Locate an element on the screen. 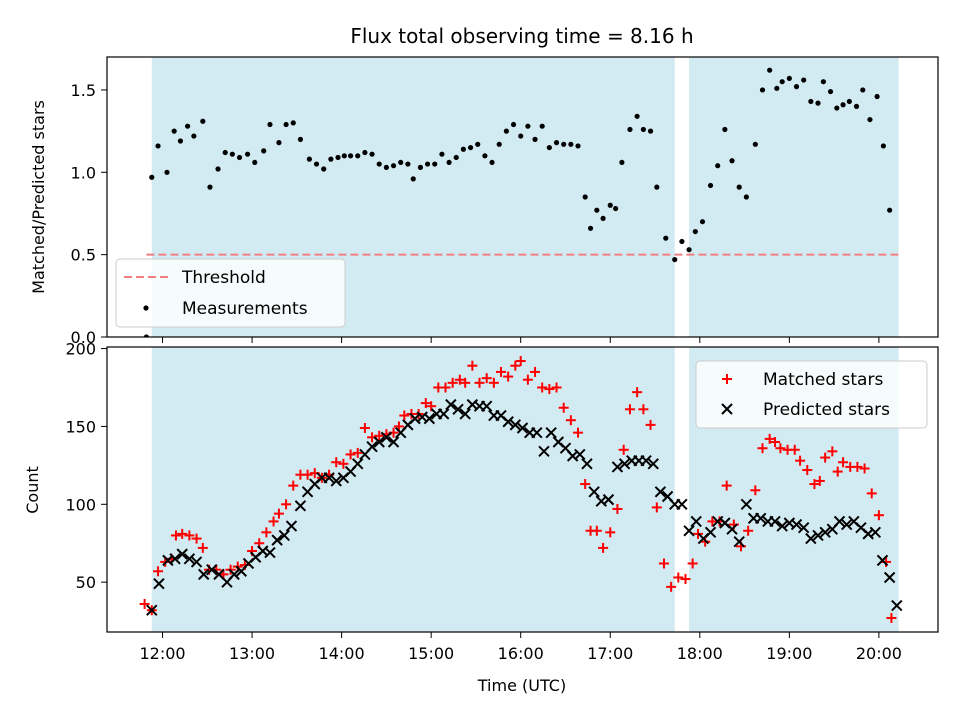 This screenshot has width=960, height=720. top-y-tick-label: 1.5 is located at coordinates (83, 90).